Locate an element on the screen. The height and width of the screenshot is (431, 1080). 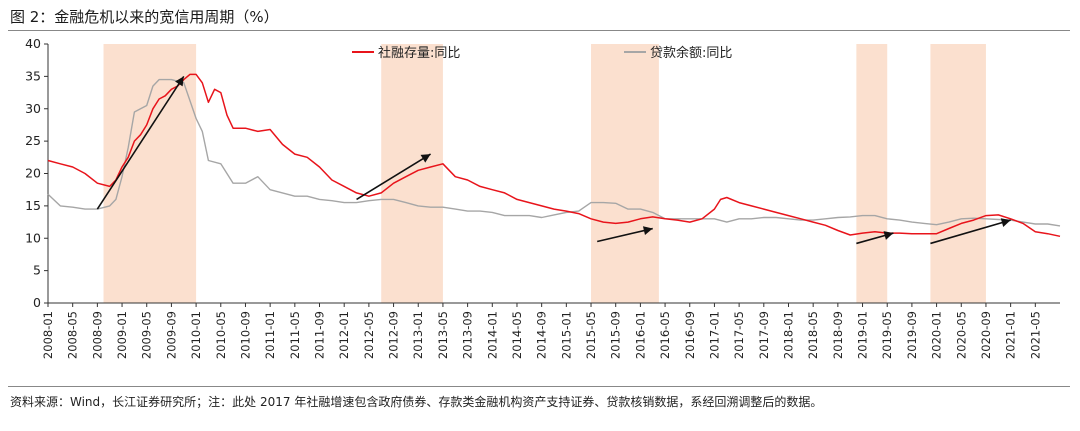
x-tick-label: 2012-01 is located at coordinates (344, 335).